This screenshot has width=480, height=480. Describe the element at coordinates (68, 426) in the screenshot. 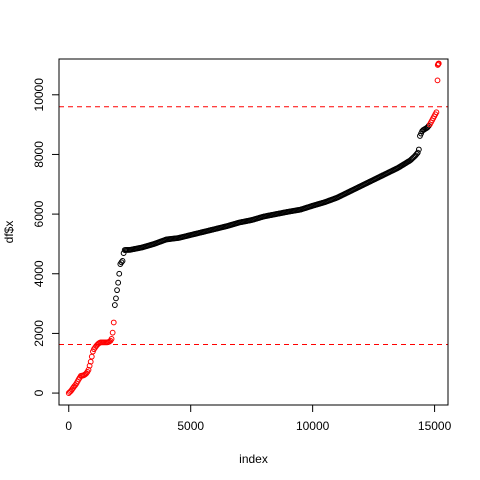

I see `x-tick-label: 0` at that location.